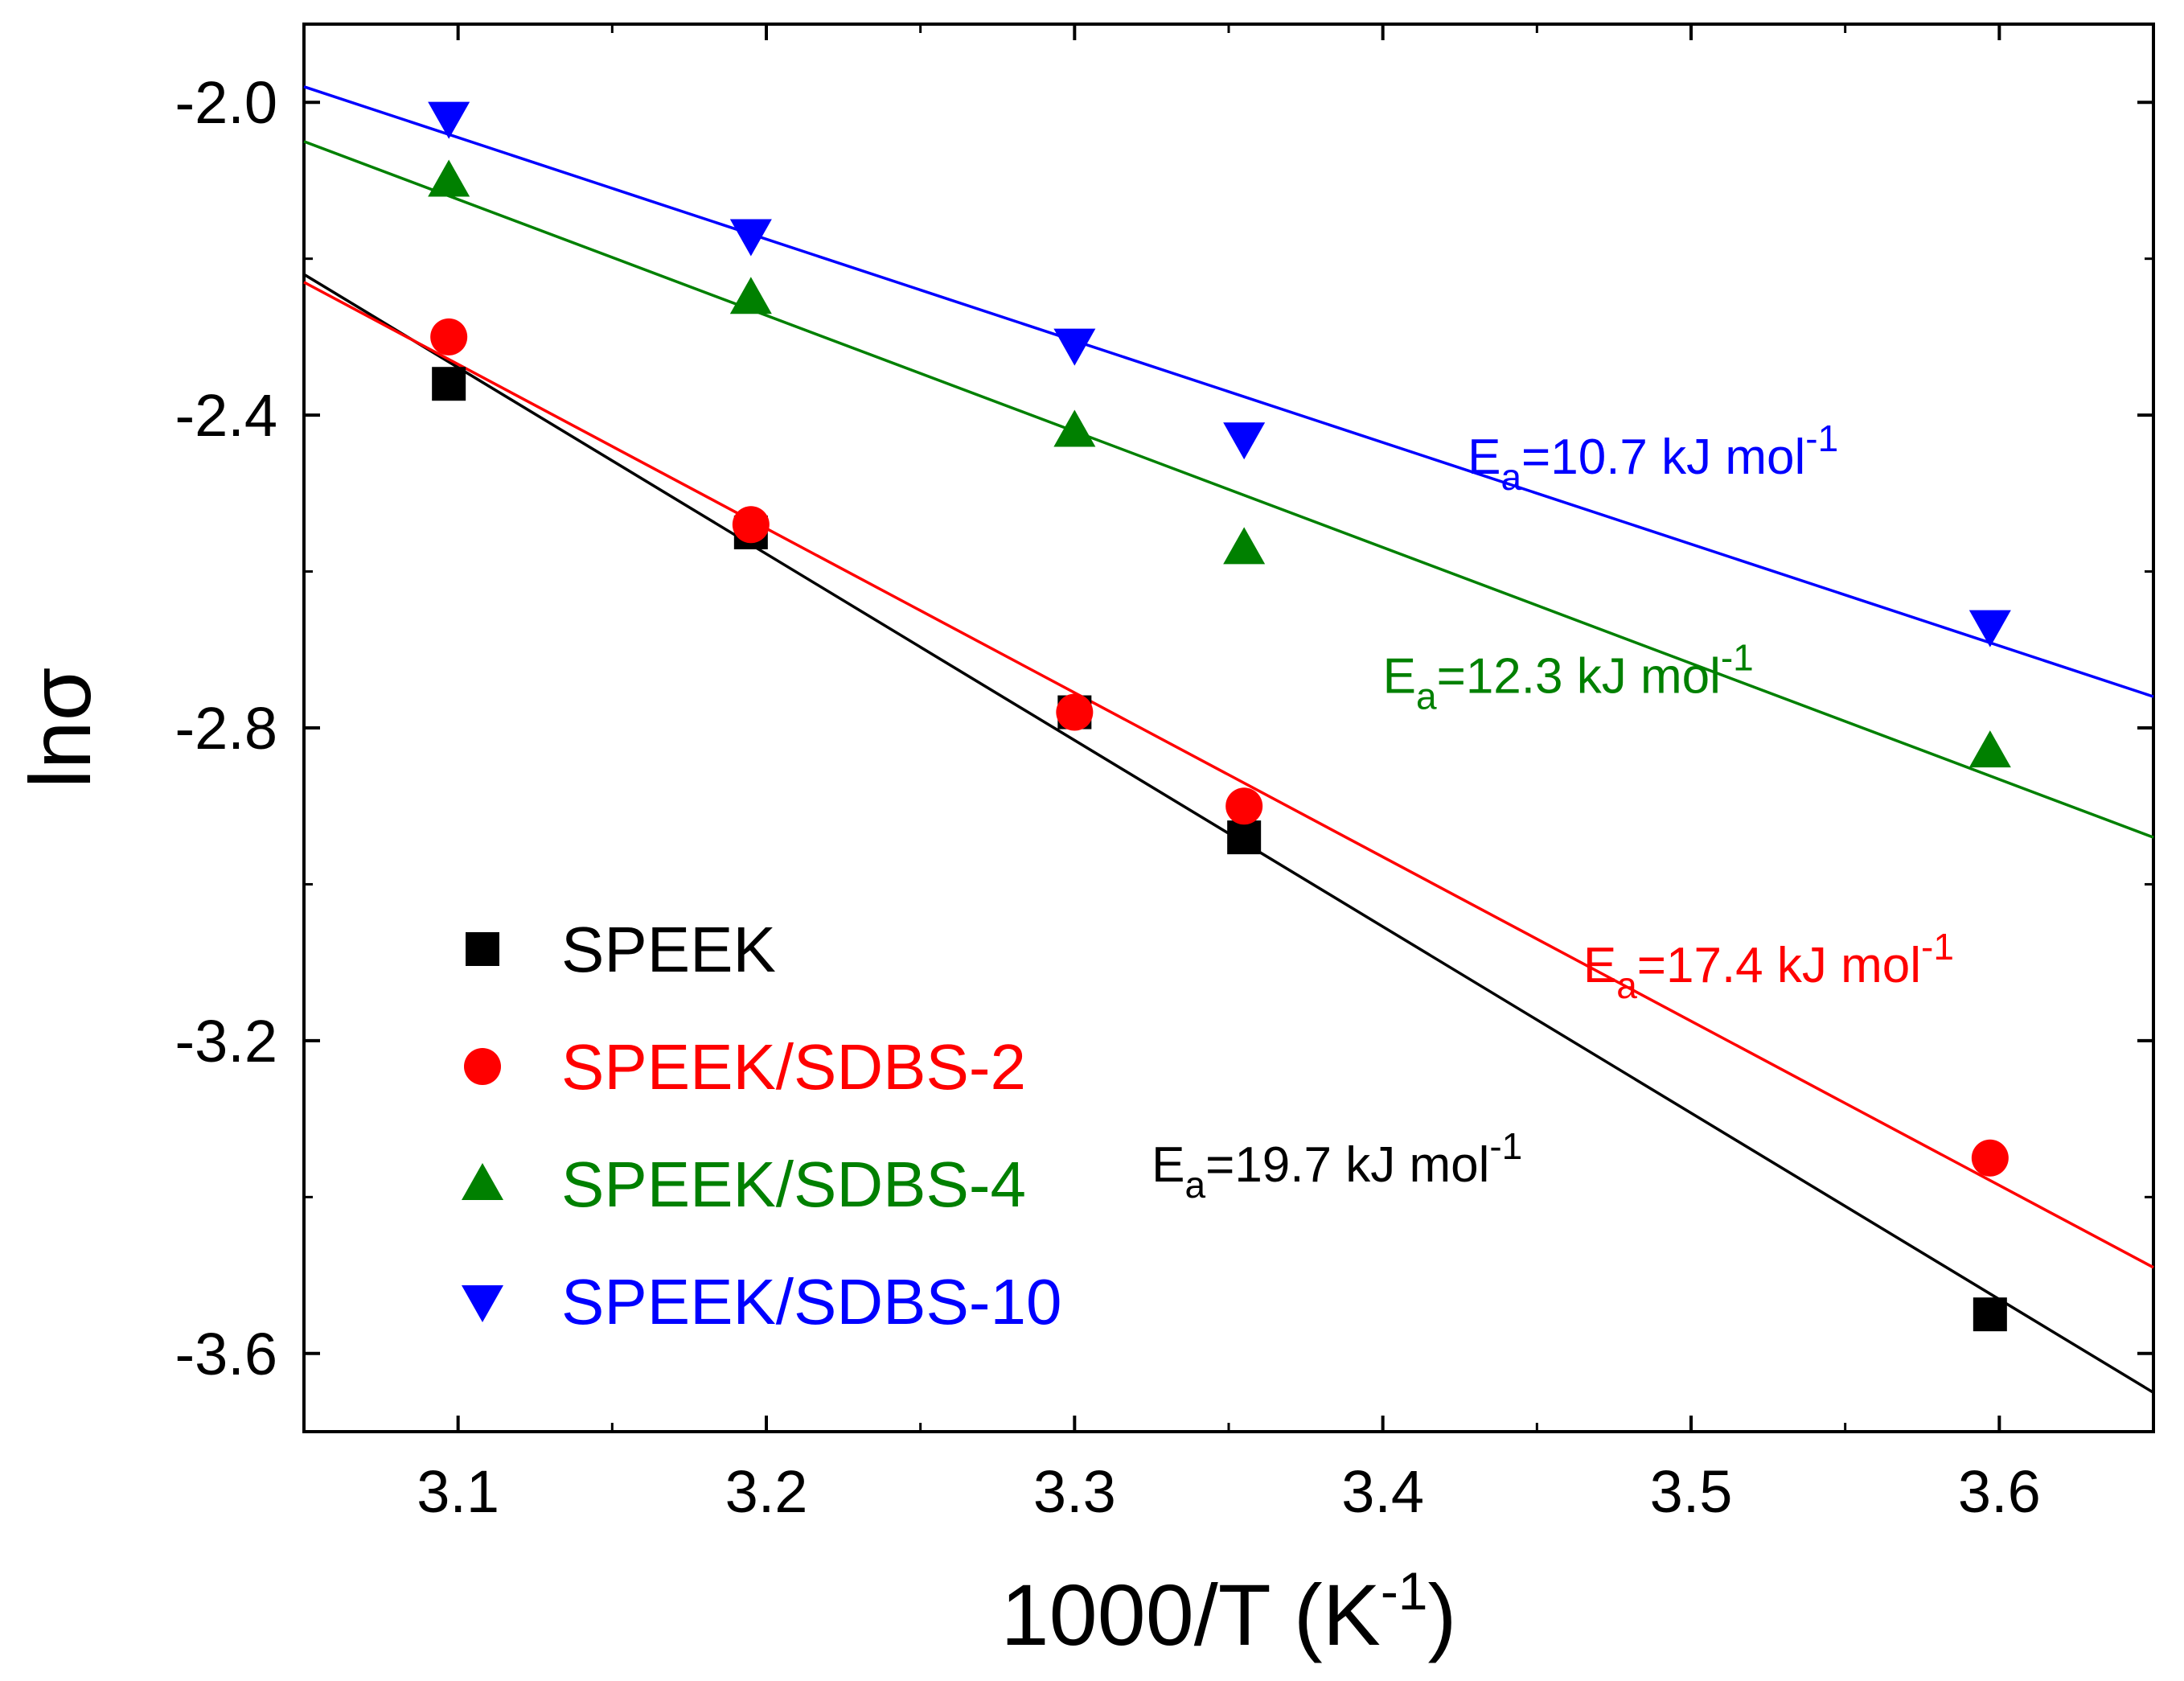 The height and width of the screenshot is (1681, 2184). I want to click on ea-value: =12.3 kJ mol, so click(1579, 676).